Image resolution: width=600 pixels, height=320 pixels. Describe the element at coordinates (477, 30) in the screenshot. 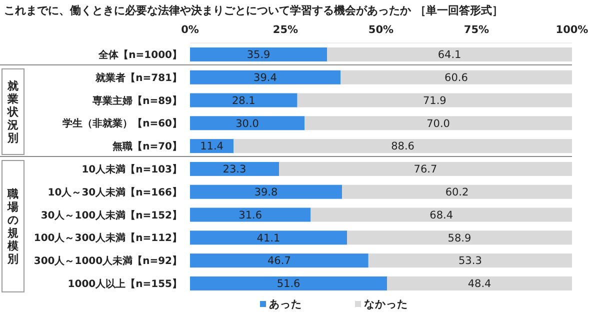

I see `x-tick-label: 75%` at that location.